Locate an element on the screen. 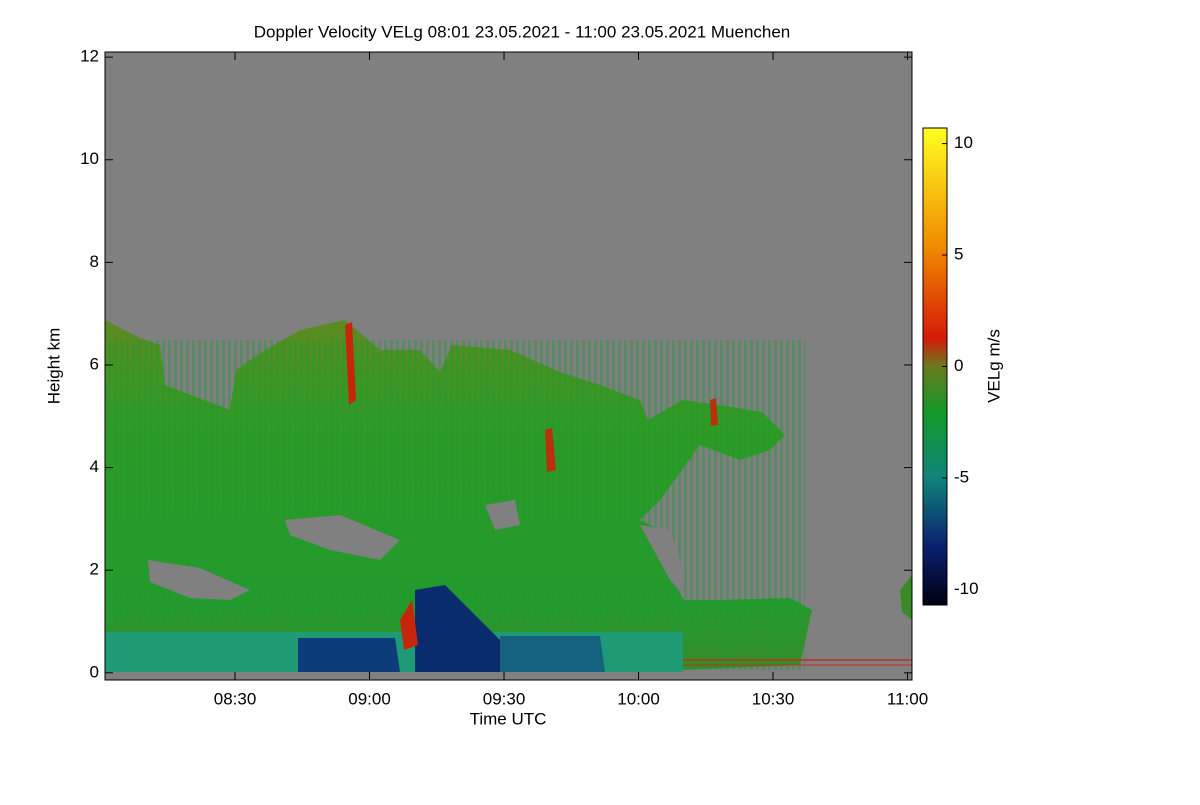  cloud-patch is located at coordinates (906, 597).